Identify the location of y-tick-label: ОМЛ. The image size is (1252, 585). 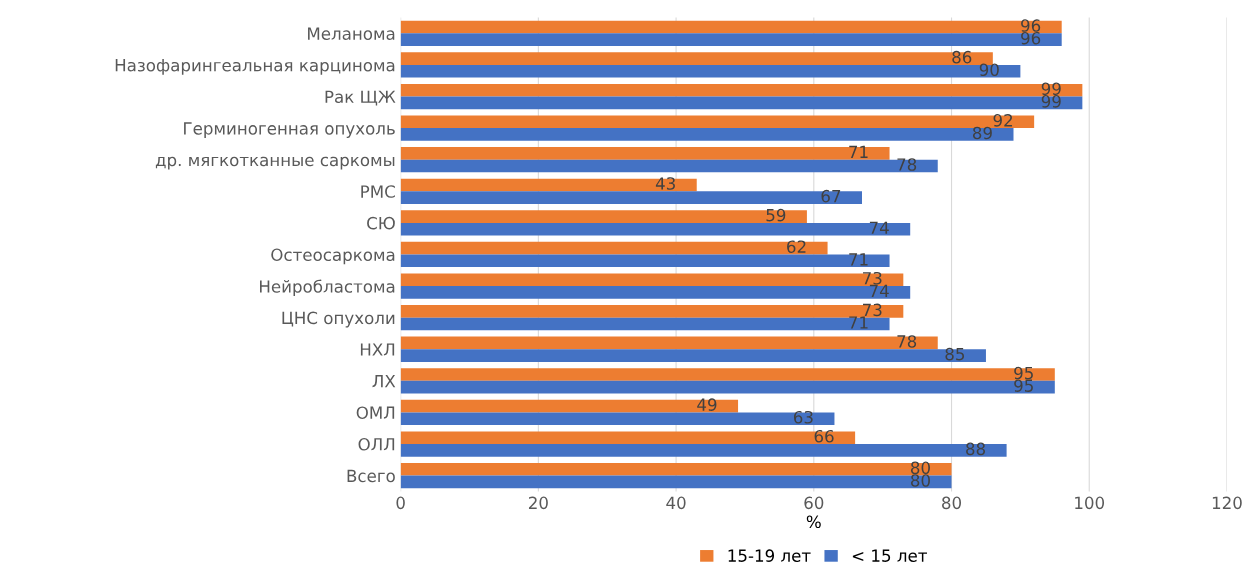
(375, 412).